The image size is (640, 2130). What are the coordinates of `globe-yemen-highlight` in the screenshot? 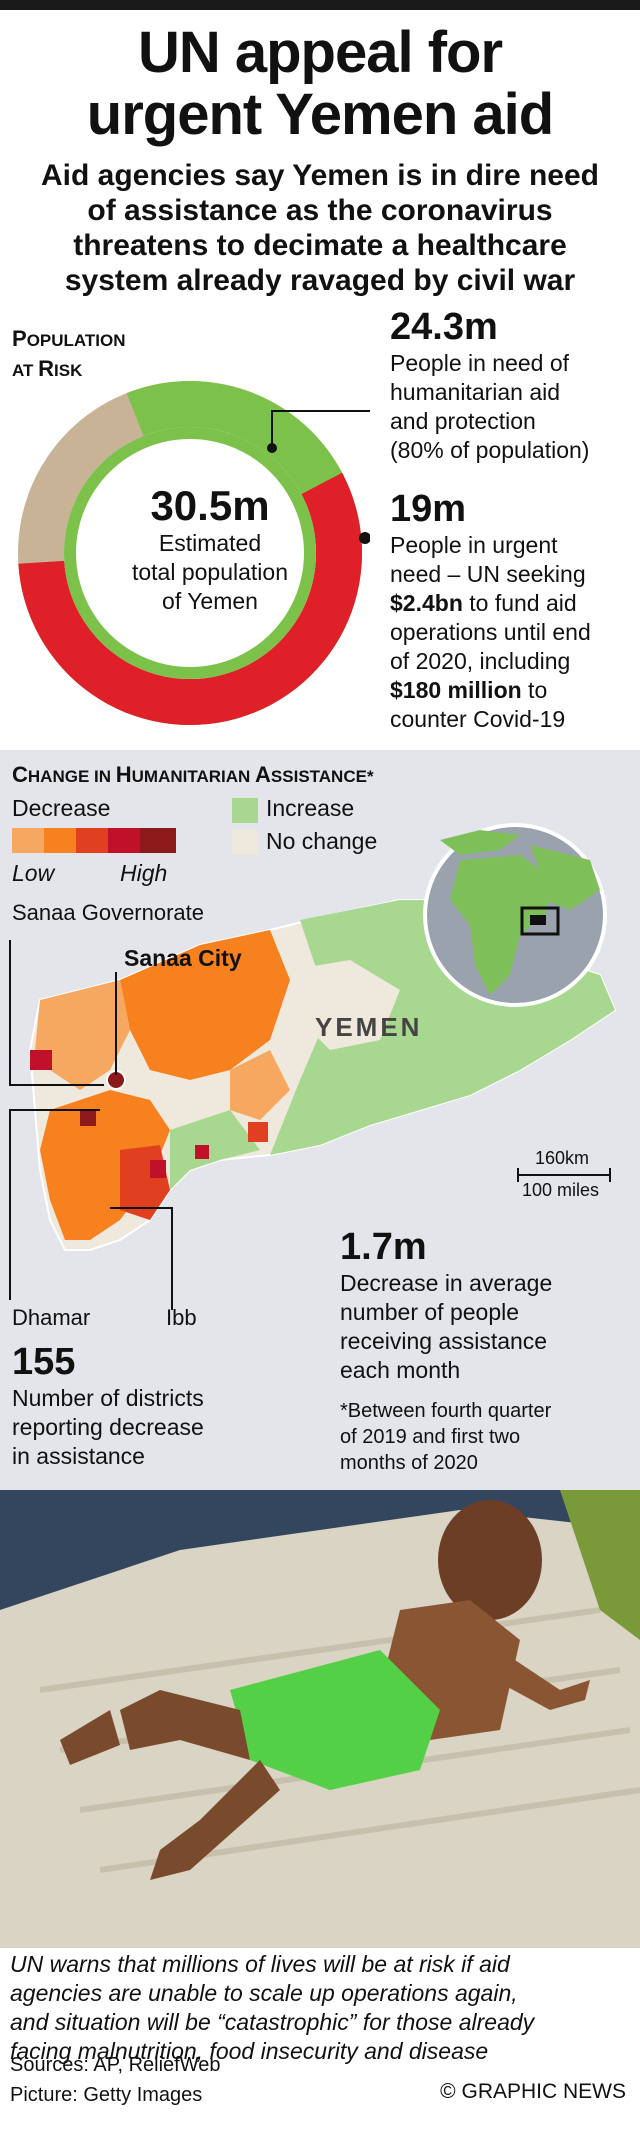 It's located at (540, 921).